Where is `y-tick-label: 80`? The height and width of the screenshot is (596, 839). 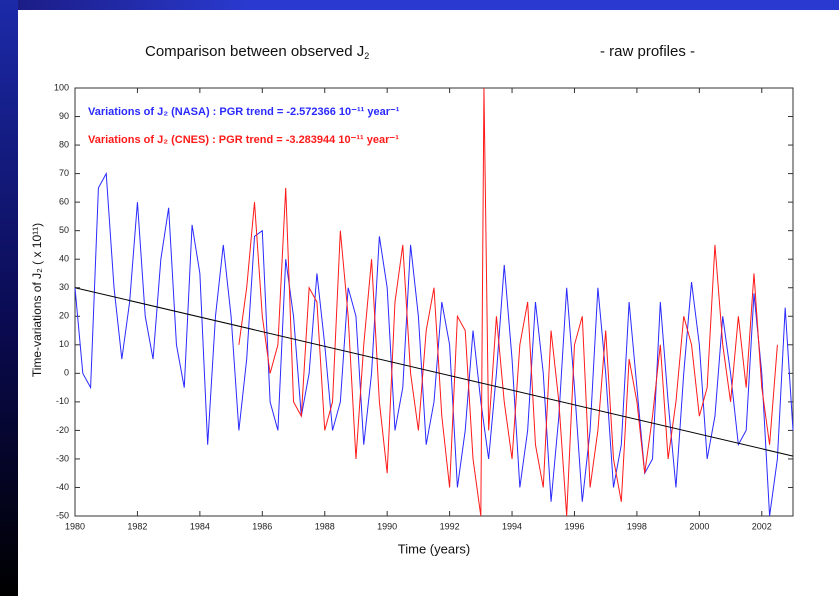 y-tick-label: 80 is located at coordinates (64, 144).